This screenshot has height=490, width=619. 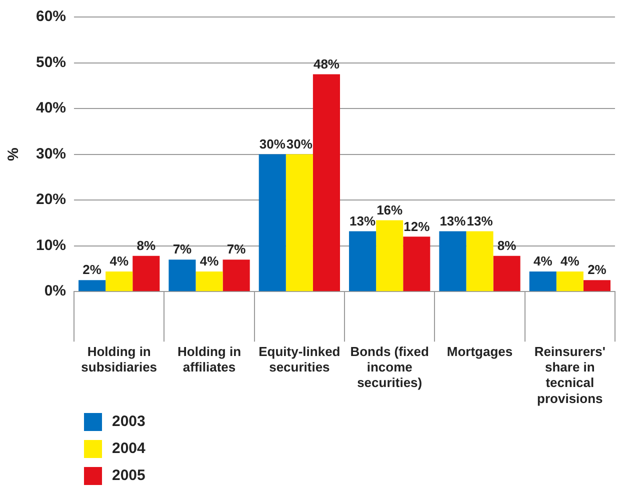 I want to click on data-label: 48%, so click(x=326, y=64).